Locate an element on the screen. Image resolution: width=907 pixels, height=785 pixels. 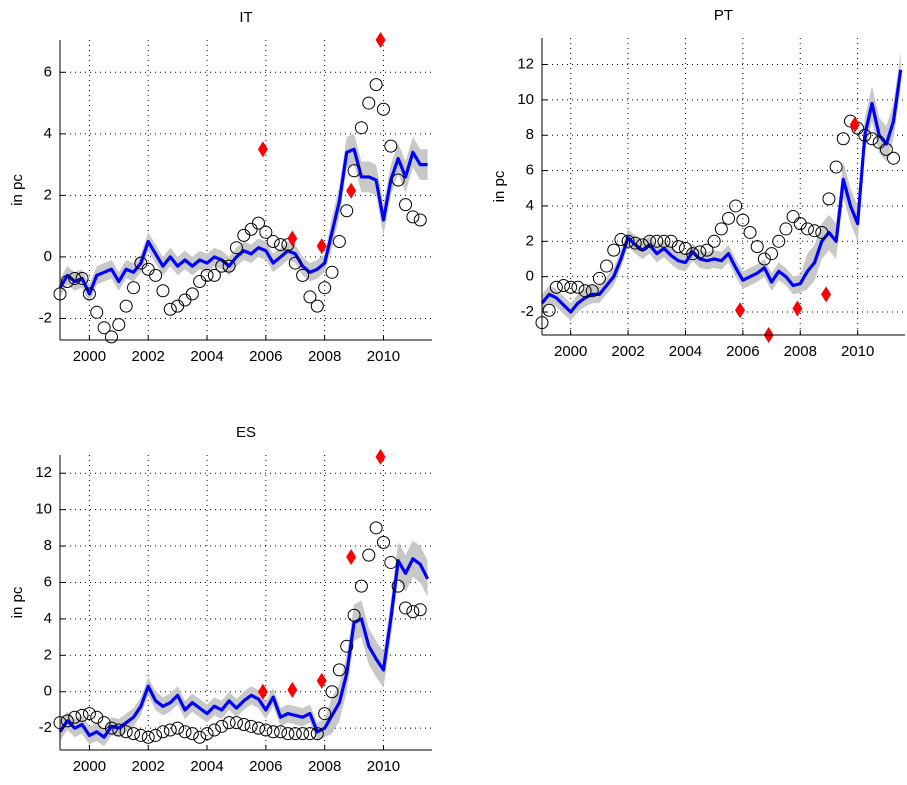
line is located at coordinates (721, 191).